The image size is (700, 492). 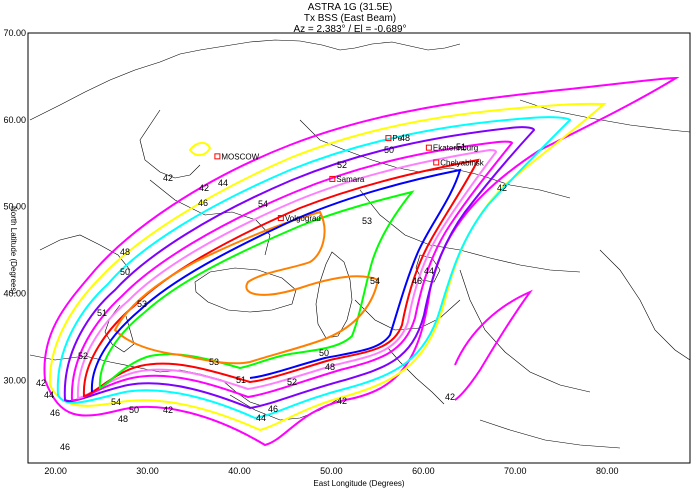 What do you see at coordinates (350, 7) in the screenshot?
I see `satellite-title: ASTRA 1G (31.5E)` at bounding box center [350, 7].